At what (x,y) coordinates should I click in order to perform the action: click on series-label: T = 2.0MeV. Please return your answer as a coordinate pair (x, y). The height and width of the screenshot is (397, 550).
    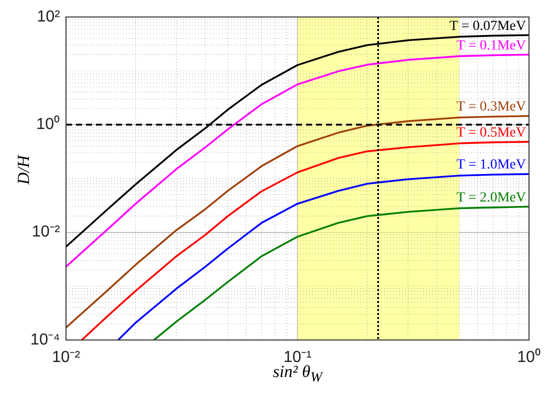
    Looking at the image, I should click on (491, 198).